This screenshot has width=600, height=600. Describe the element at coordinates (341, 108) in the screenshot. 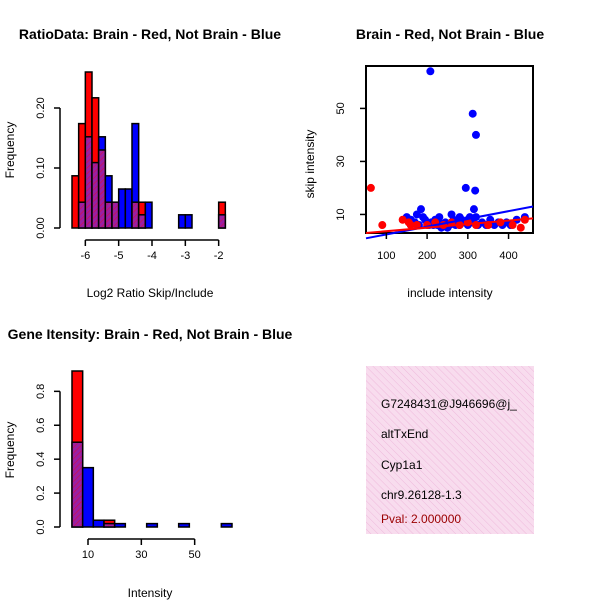

I see `scatter-y-tick-label: 50` at that location.